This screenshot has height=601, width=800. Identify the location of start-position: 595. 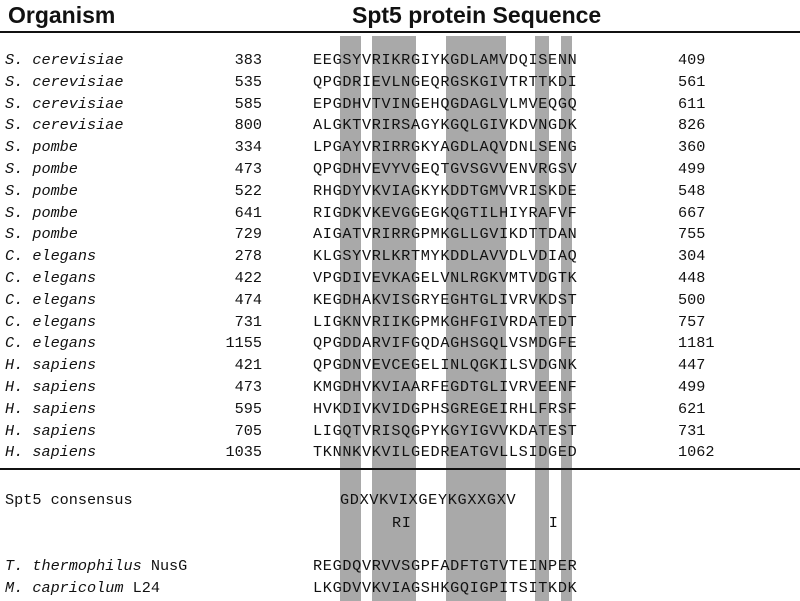
(248, 408).